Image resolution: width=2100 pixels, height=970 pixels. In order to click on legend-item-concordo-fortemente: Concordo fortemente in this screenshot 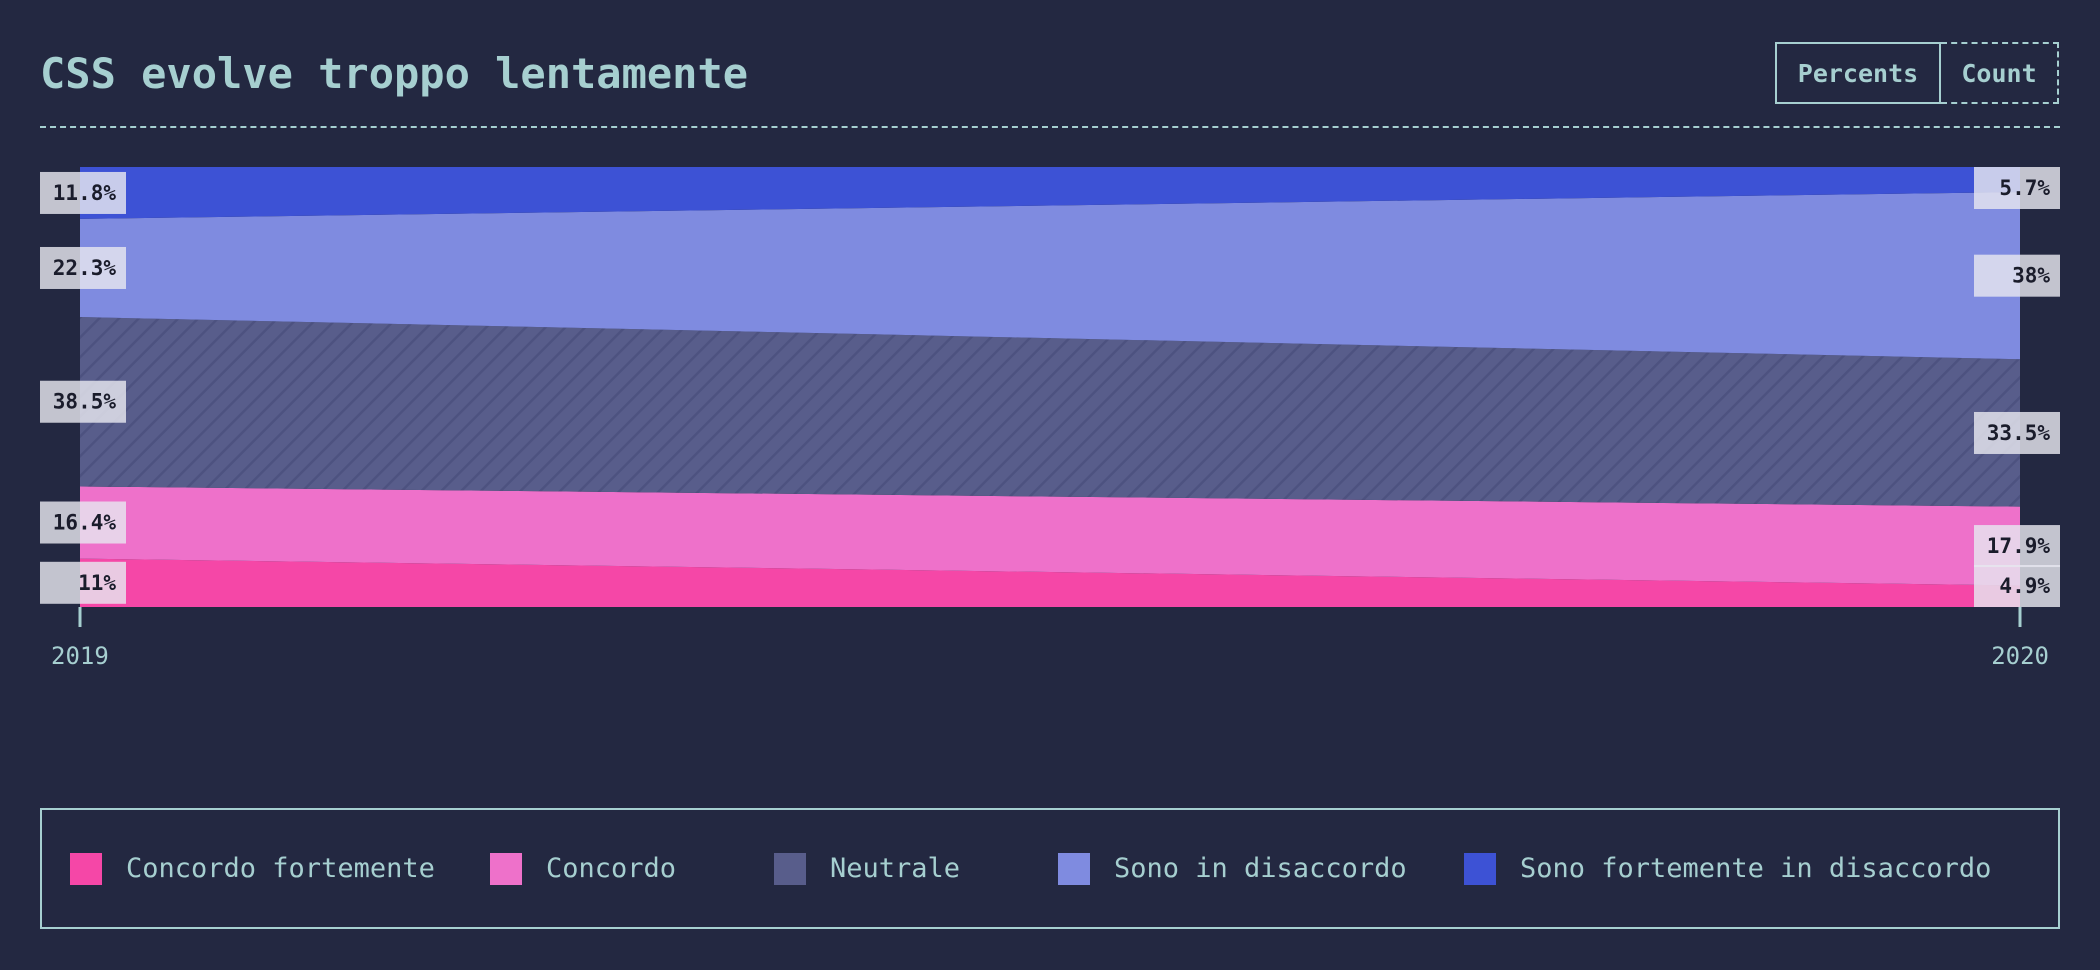, I will do `click(252, 868)`.